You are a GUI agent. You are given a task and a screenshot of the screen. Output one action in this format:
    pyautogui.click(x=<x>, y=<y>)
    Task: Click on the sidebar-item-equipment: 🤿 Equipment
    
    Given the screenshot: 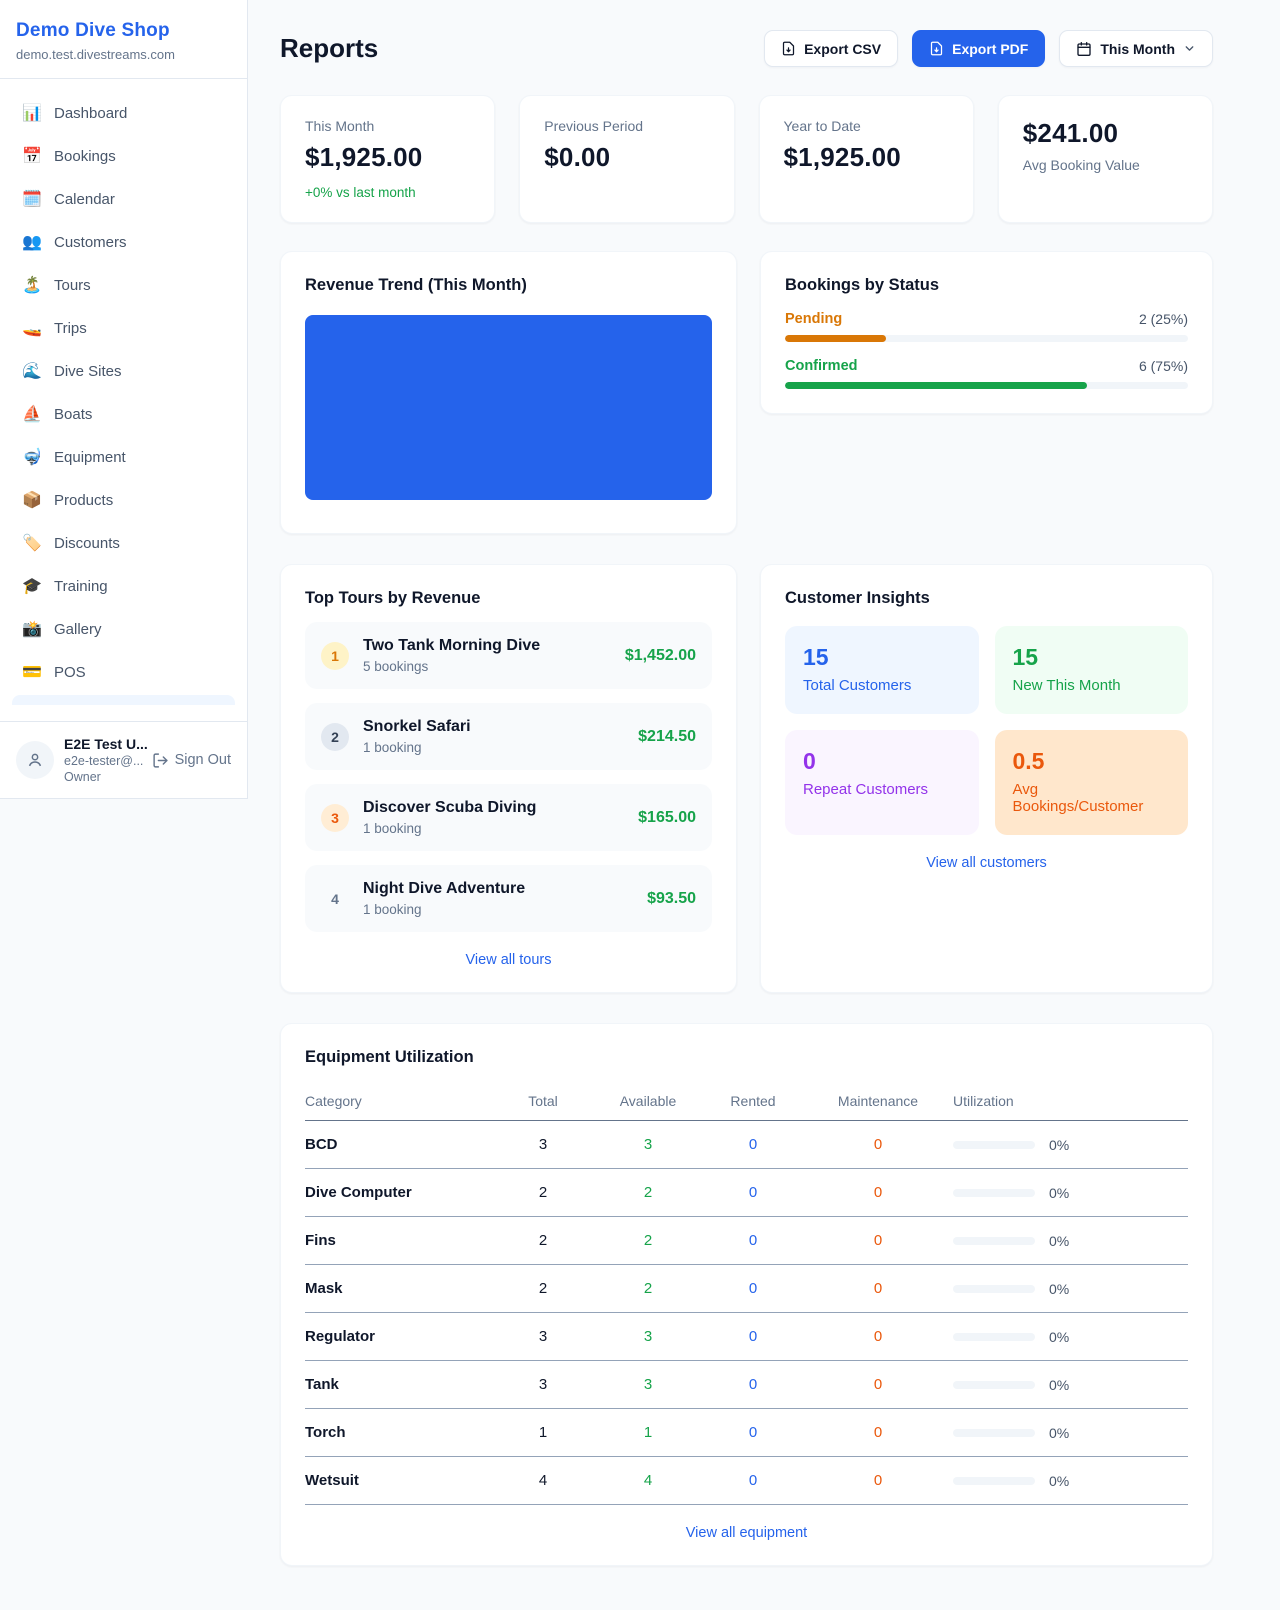 What is the action you would take?
    pyautogui.click(x=123, y=457)
    